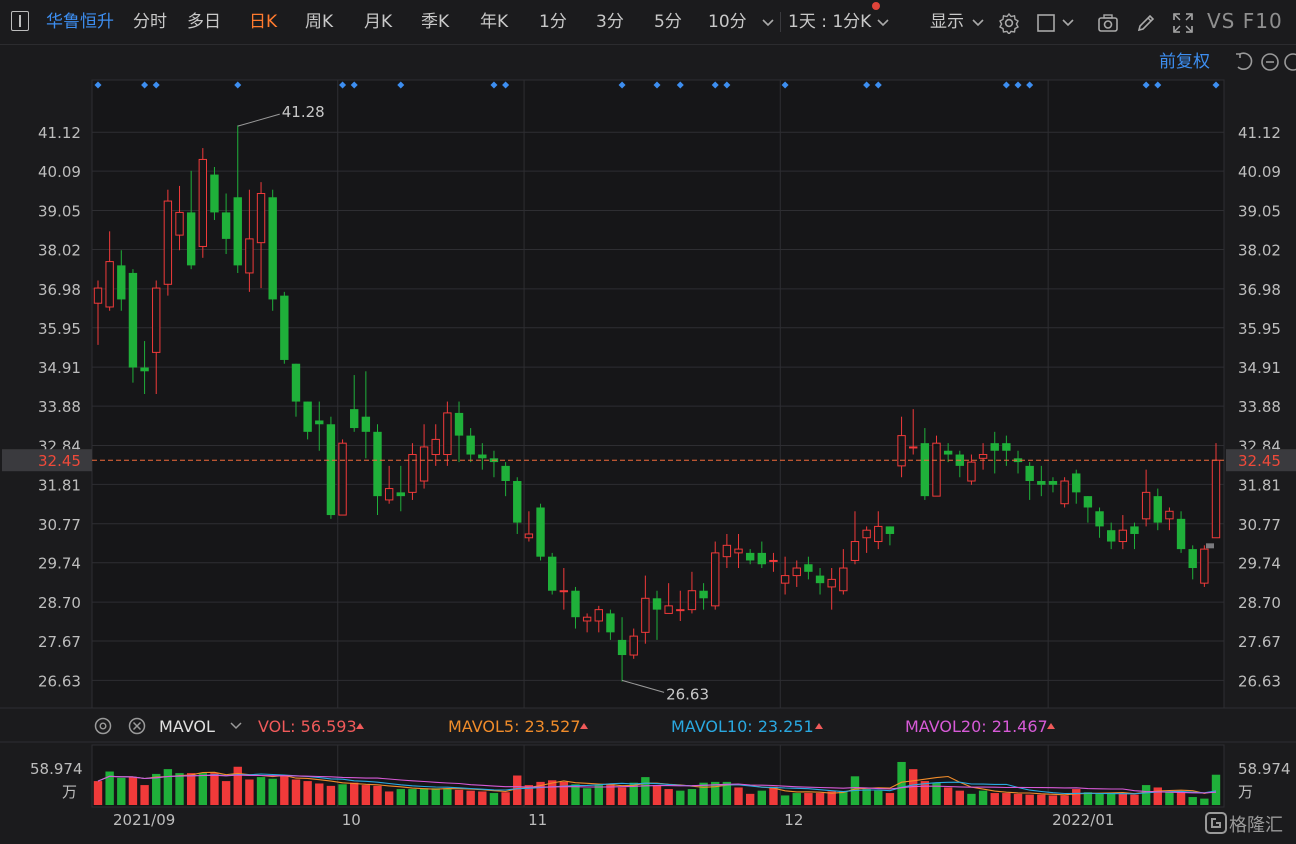 The width and height of the screenshot is (1296, 844). Describe the element at coordinates (1009, 23) in the screenshot. I see `settings-gear-icon` at that location.